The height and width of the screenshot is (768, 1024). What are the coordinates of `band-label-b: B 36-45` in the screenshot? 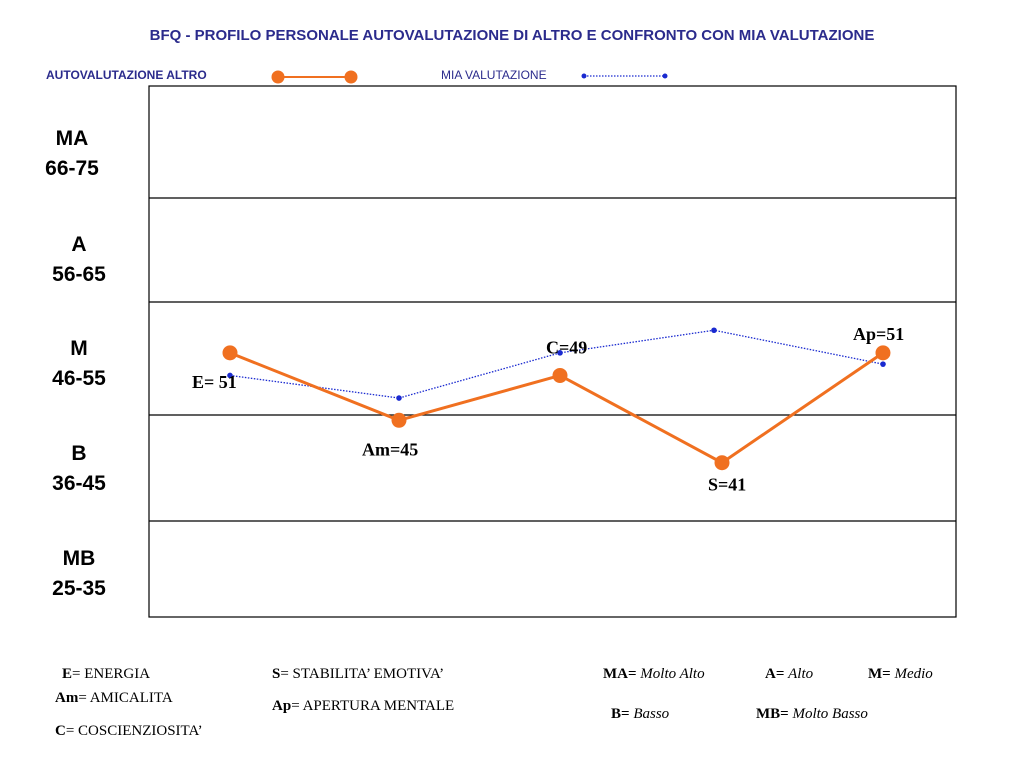 It's located at (79, 469).